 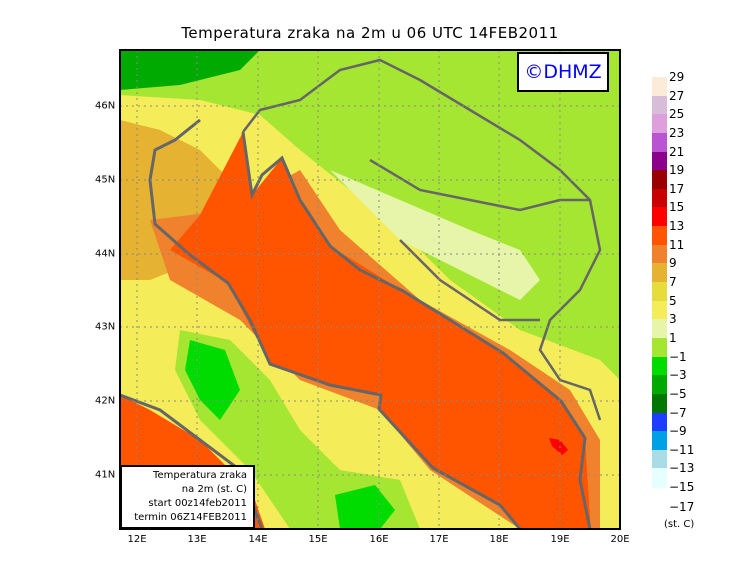 I want to click on y-tick: 45N, so click(x=105, y=180).